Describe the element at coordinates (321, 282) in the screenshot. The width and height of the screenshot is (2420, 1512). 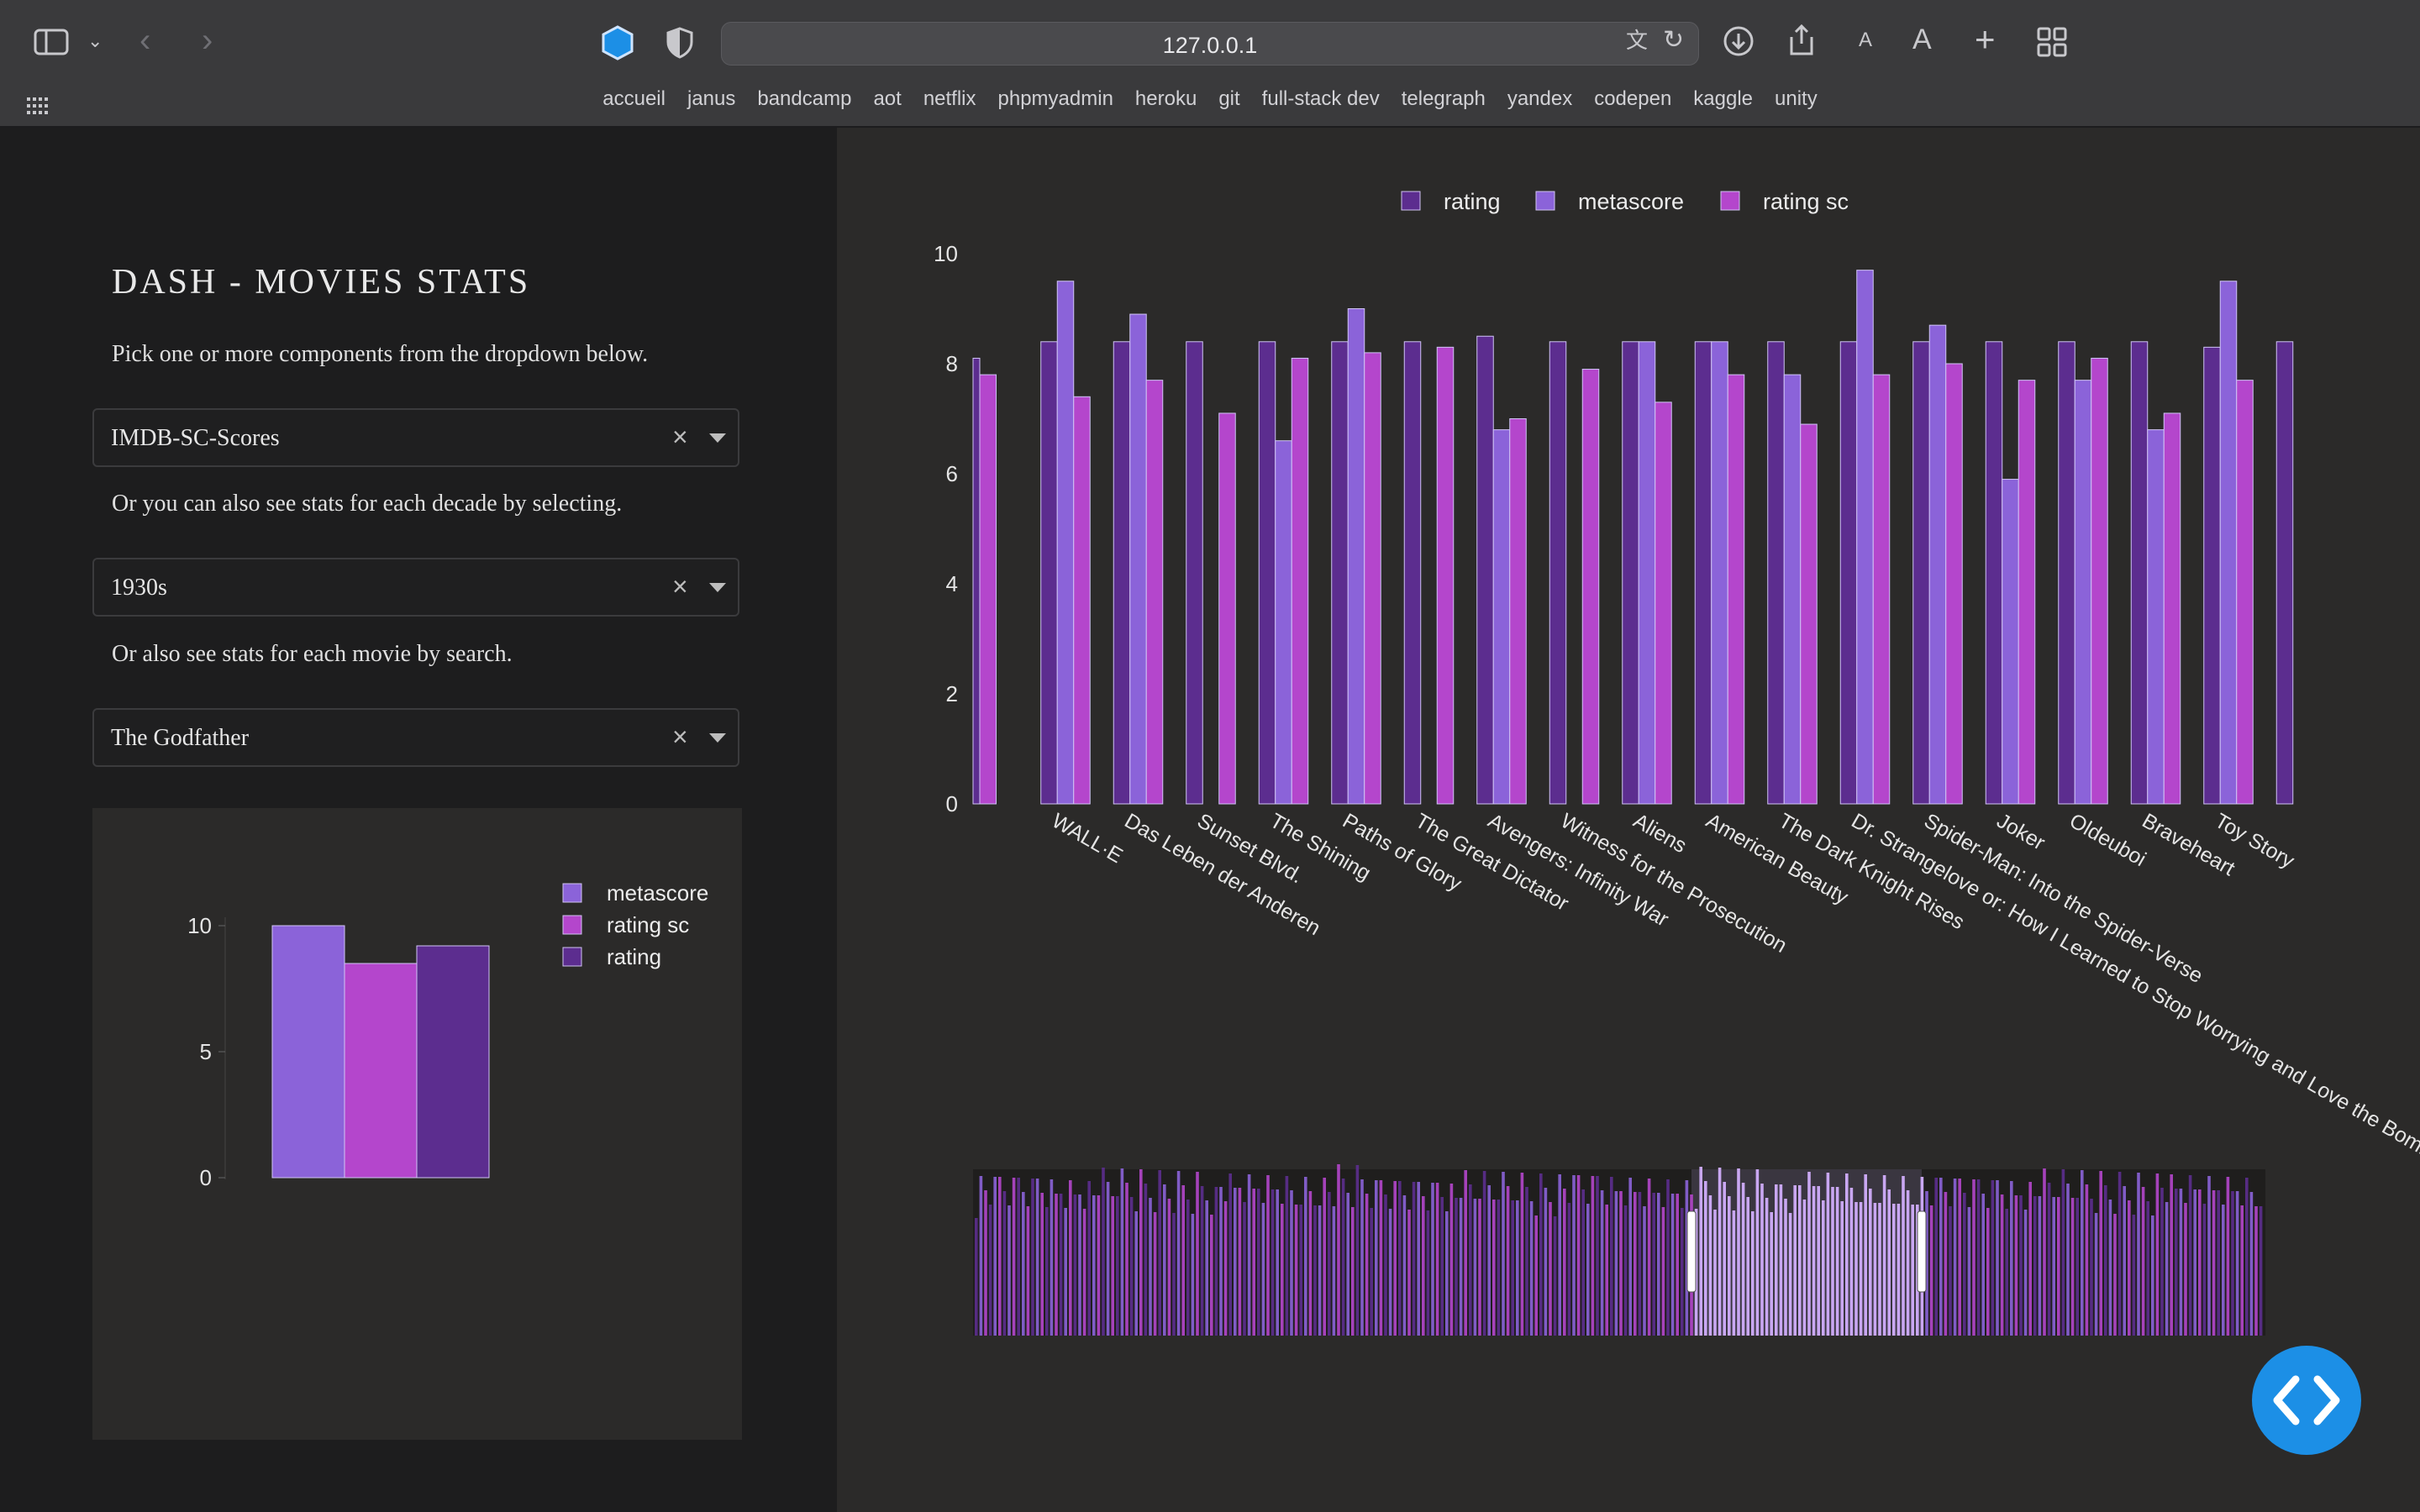
I see `page-title: DASH - MOVIES STATS` at that location.